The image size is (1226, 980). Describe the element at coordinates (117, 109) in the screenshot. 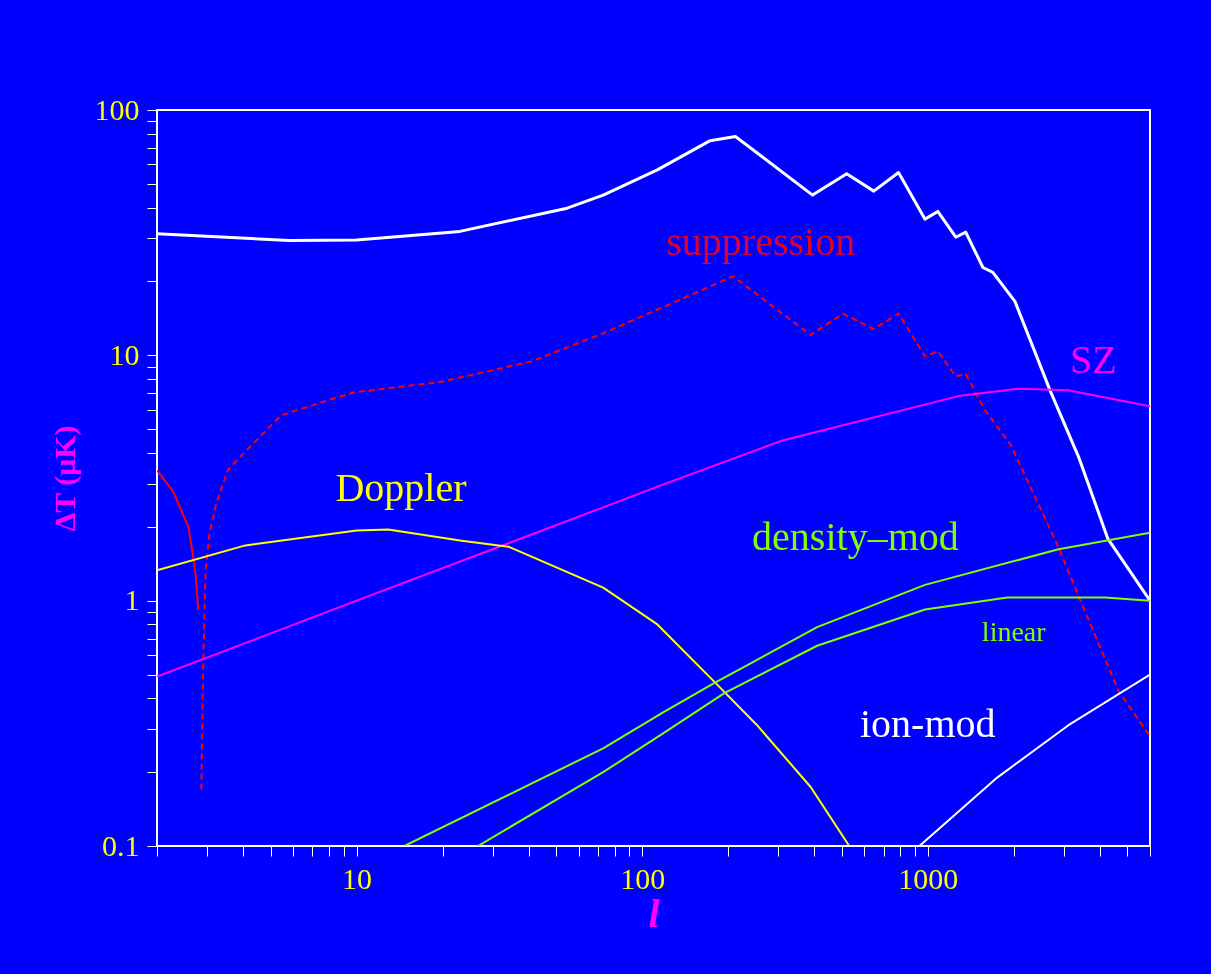

I see `y-tick-label: 100` at that location.